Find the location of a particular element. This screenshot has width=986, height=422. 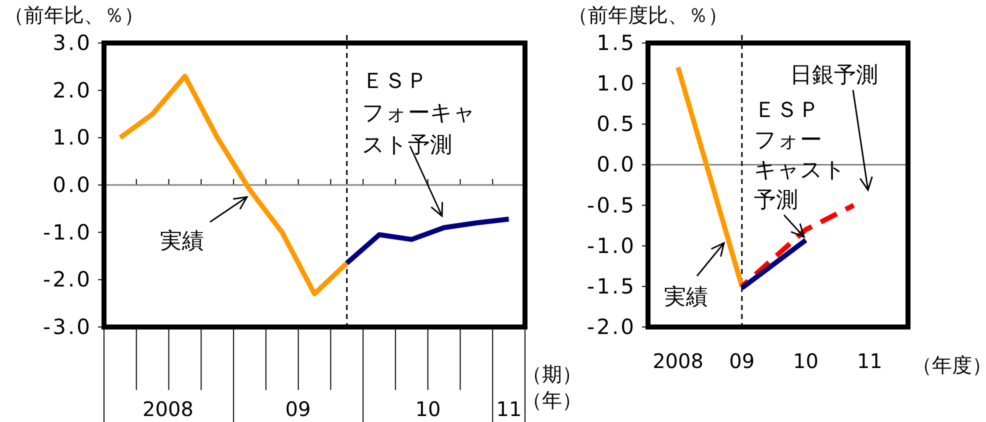

annotation: 日銀予測 is located at coordinates (834, 75).